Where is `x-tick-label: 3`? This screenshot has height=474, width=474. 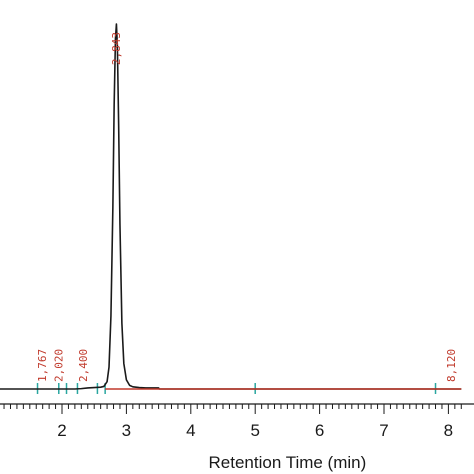 x-tick-label: 3 is located at coordinates (126, 430).